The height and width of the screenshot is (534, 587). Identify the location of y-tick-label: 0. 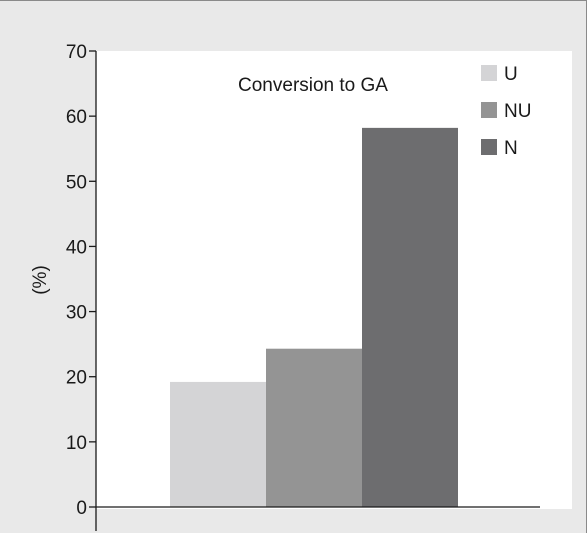
(81, 508).